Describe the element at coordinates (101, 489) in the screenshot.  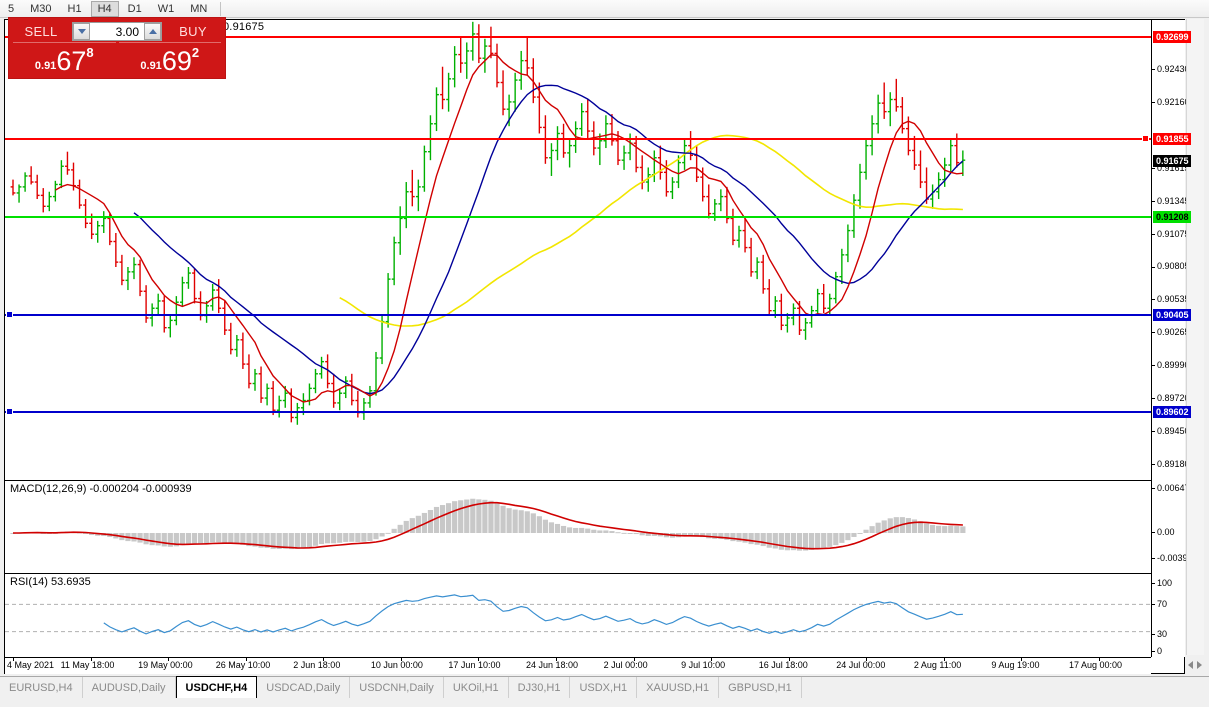
I see `macd-label: MACD(12,26,9) -0.000204 -0.000939` at that location.